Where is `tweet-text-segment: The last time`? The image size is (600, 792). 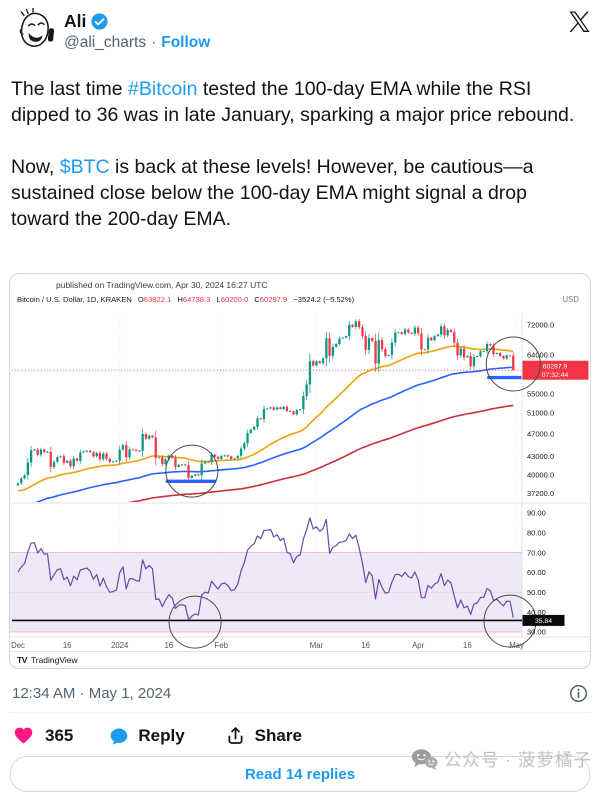 tweet-text-segment: The last time is located at coordinates (70, 89).